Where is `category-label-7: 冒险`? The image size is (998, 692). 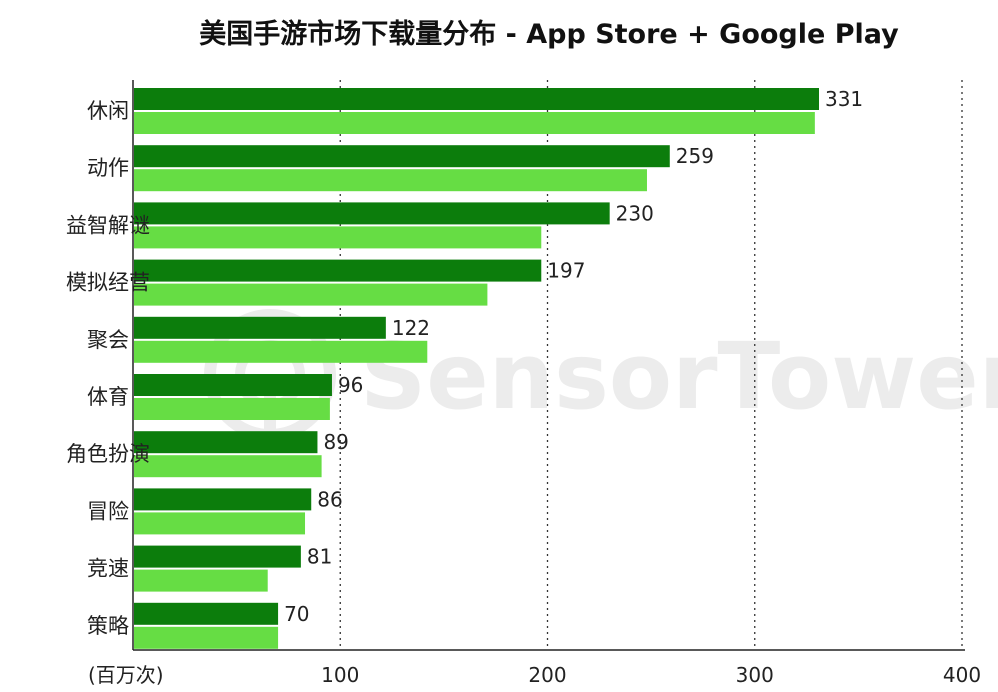 category-label-7: 冒险 is located at coordinates (108, 511).